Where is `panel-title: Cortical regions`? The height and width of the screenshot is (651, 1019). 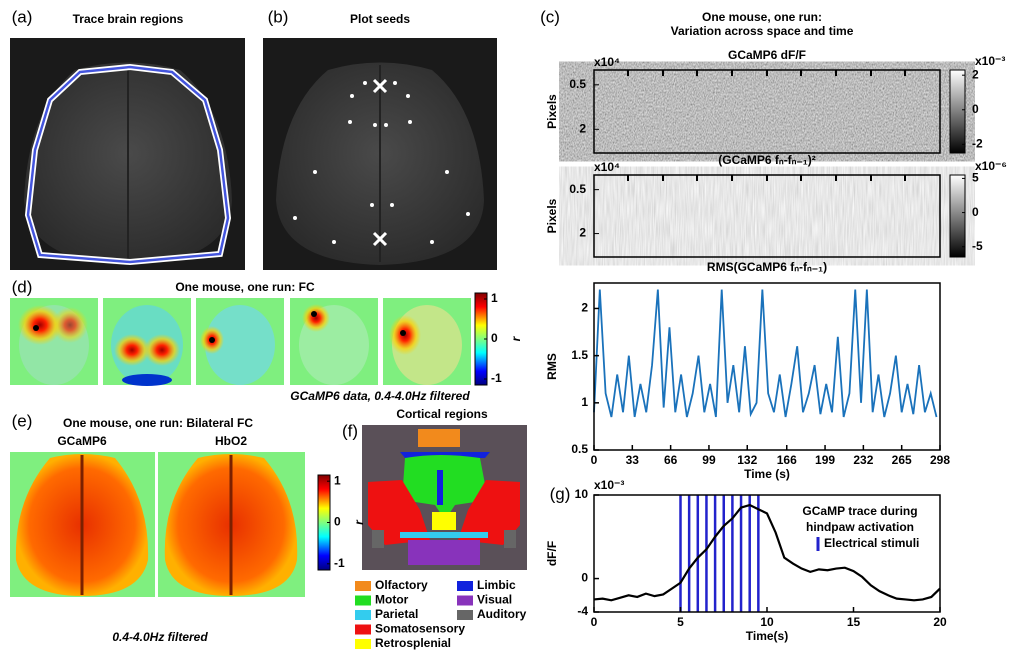 panel-title: Cortical regions is located at coordinates (442, 414).